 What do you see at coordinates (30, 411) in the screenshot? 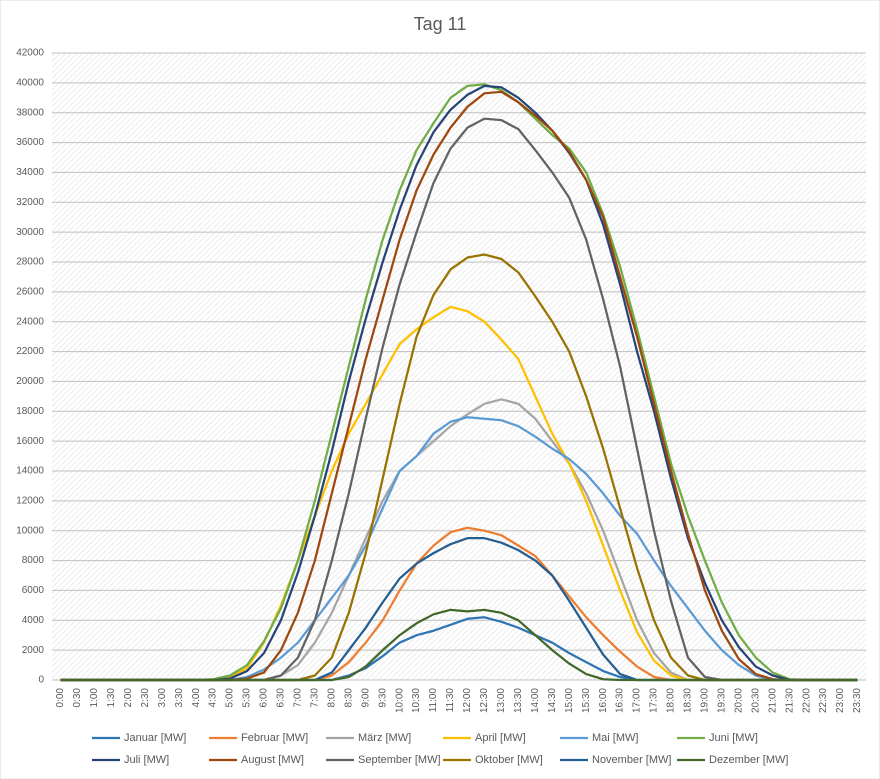
I see `y-tick-label: 18000` at bounding box center [30, 411].